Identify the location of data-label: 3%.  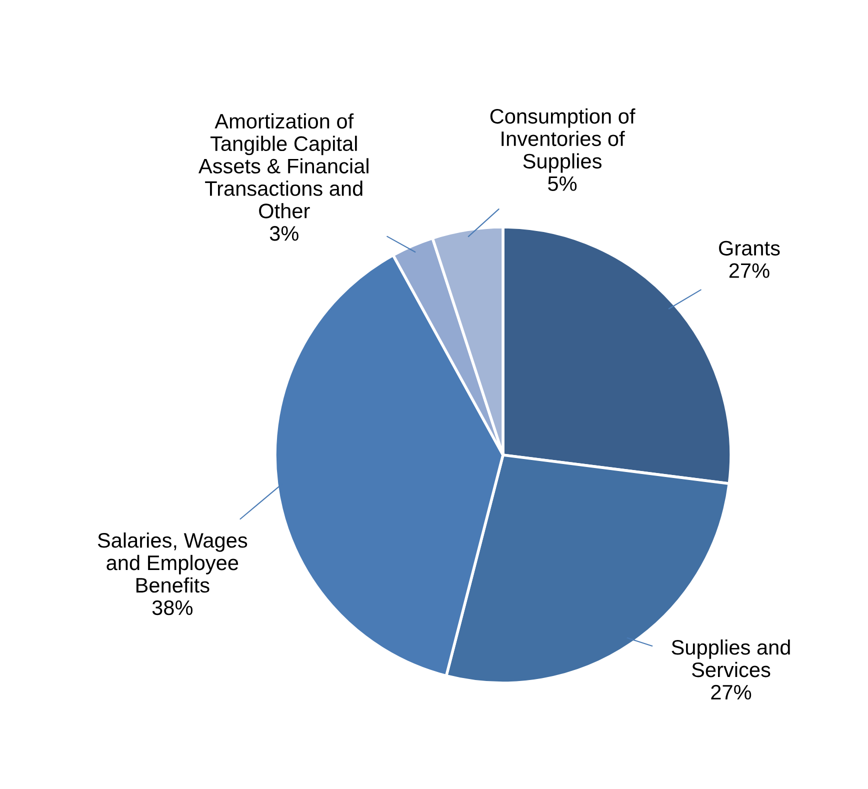
(284, 233).